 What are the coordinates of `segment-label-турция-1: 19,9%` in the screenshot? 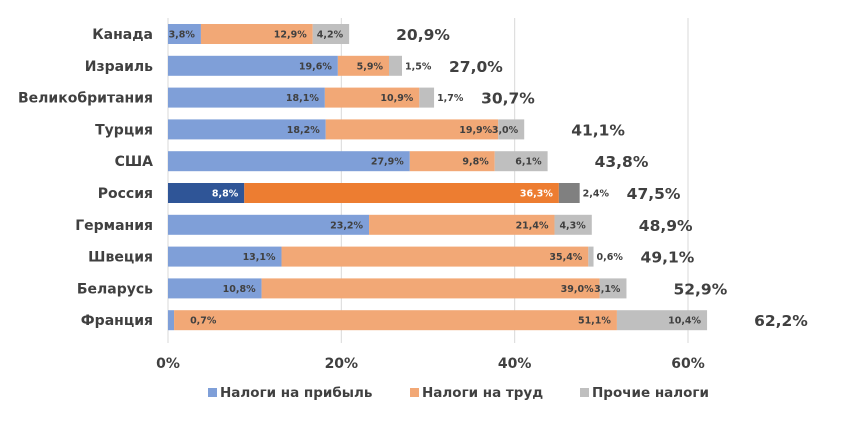 It's located at (475, 130).